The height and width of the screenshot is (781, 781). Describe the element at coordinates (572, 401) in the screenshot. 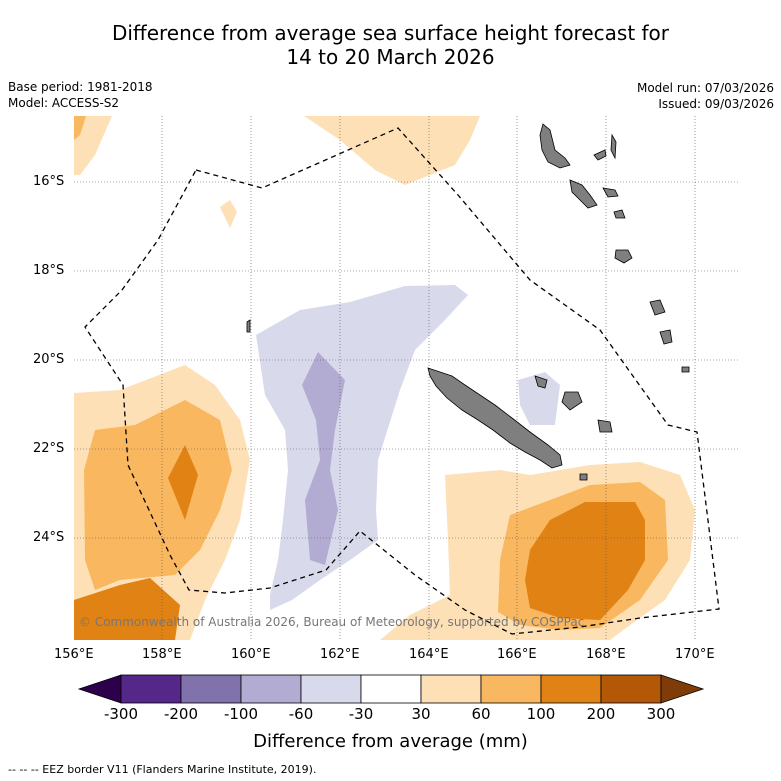

I see `loyalty-lifou` at that location.